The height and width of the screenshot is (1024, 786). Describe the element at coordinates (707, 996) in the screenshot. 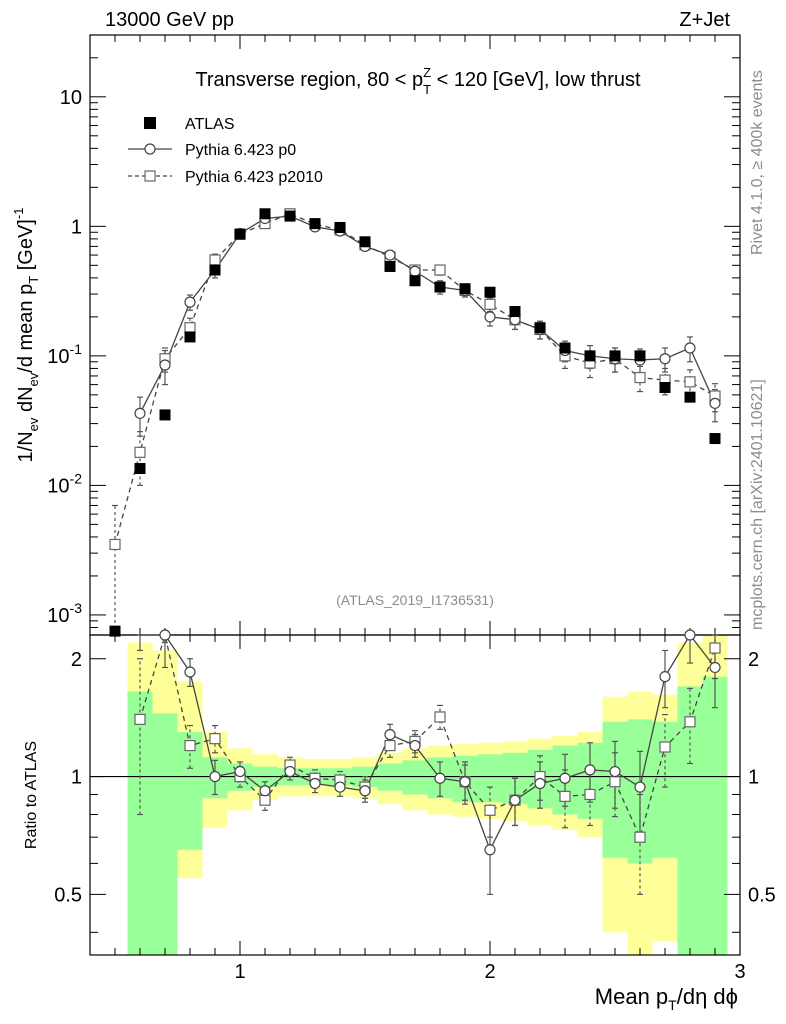

I see `xlabel-p2: /dη dϕ` at that location.